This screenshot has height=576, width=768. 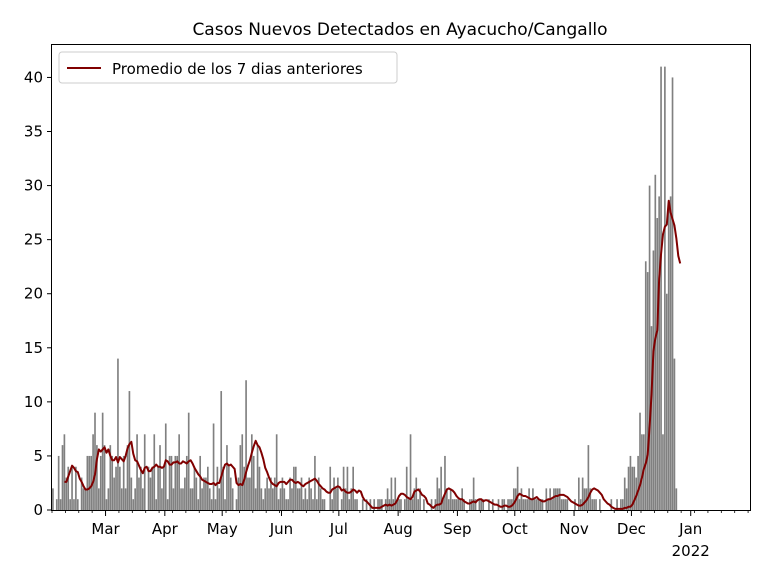 I want to click on y-tick-label: 15, so click(x=33, y=348).